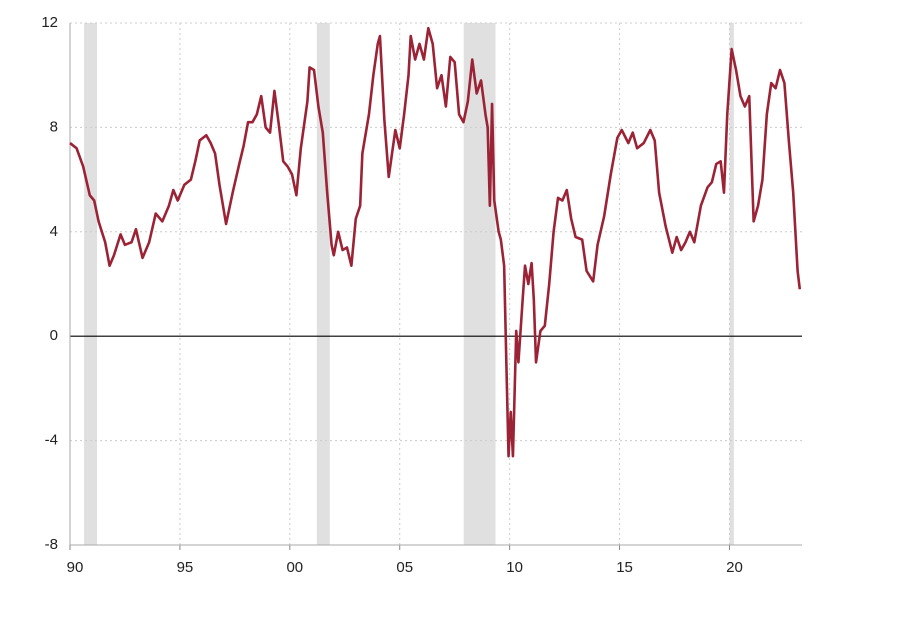 The image size is (900, 630). What do you see at coordinates (404, 567) in the screenshot?
I see `x-tick-label: 05` at bounding box center [404, 567].